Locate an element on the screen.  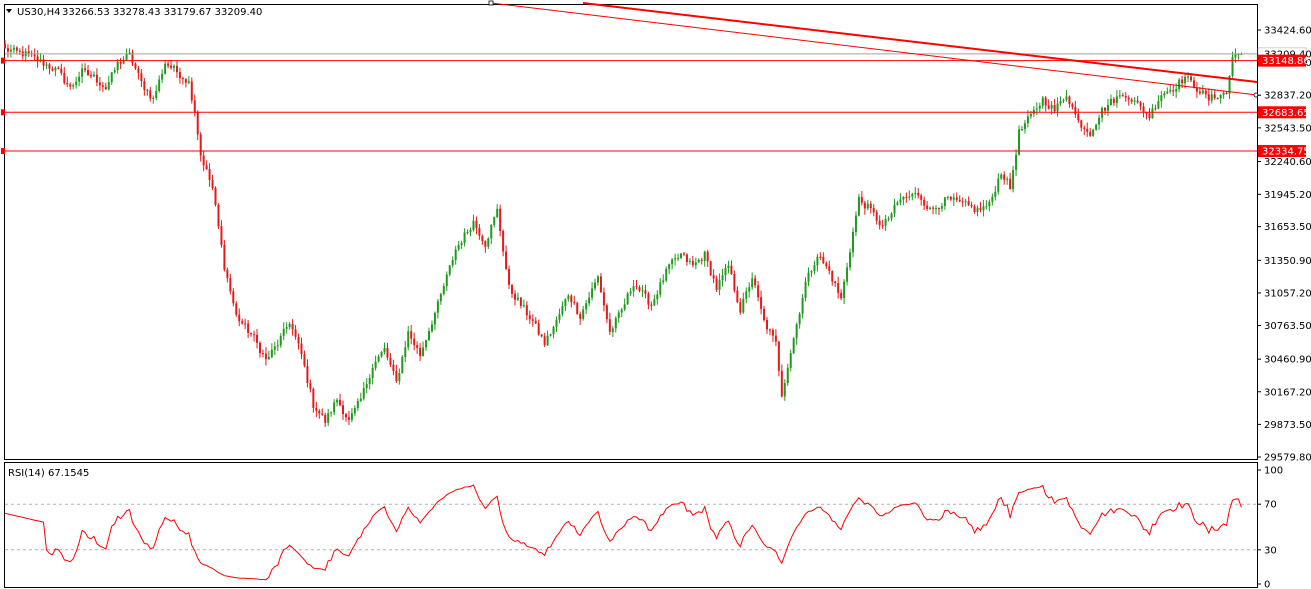
trendline-thick is located at coordinates (920, 42).